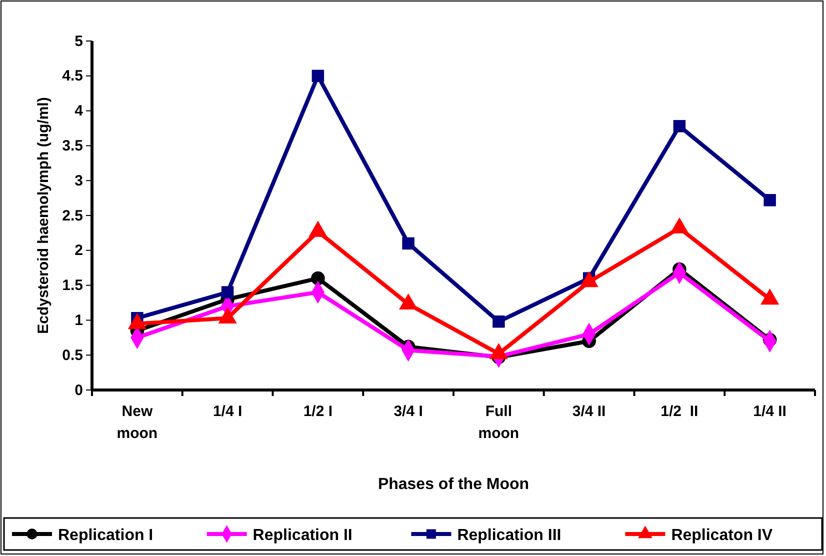 The width and height of the screenshot is (826, 556). I want to click on x-tick-label: 3/4 II, so click(589, 411).